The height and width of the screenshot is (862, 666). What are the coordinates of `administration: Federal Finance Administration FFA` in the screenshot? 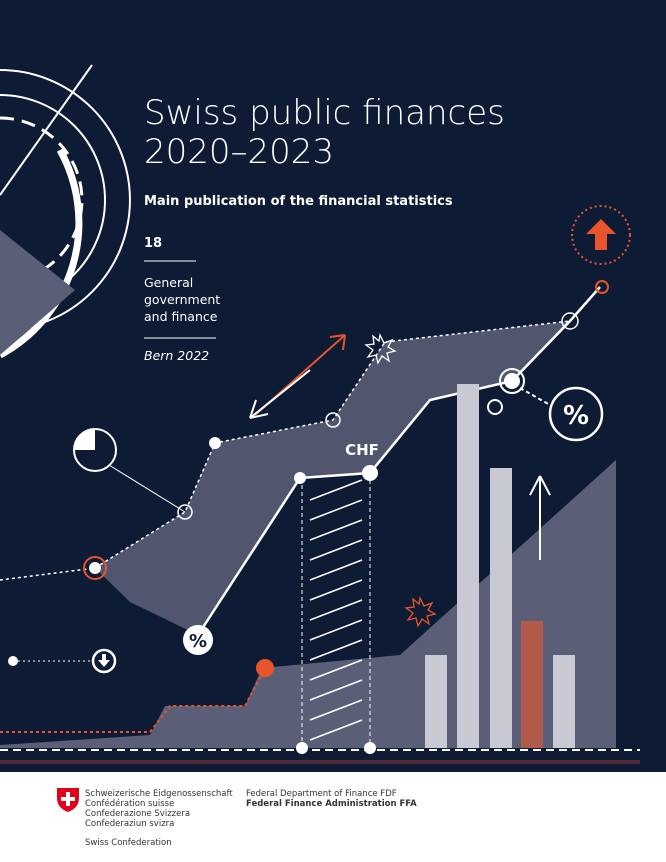 It's located at (331, 804).